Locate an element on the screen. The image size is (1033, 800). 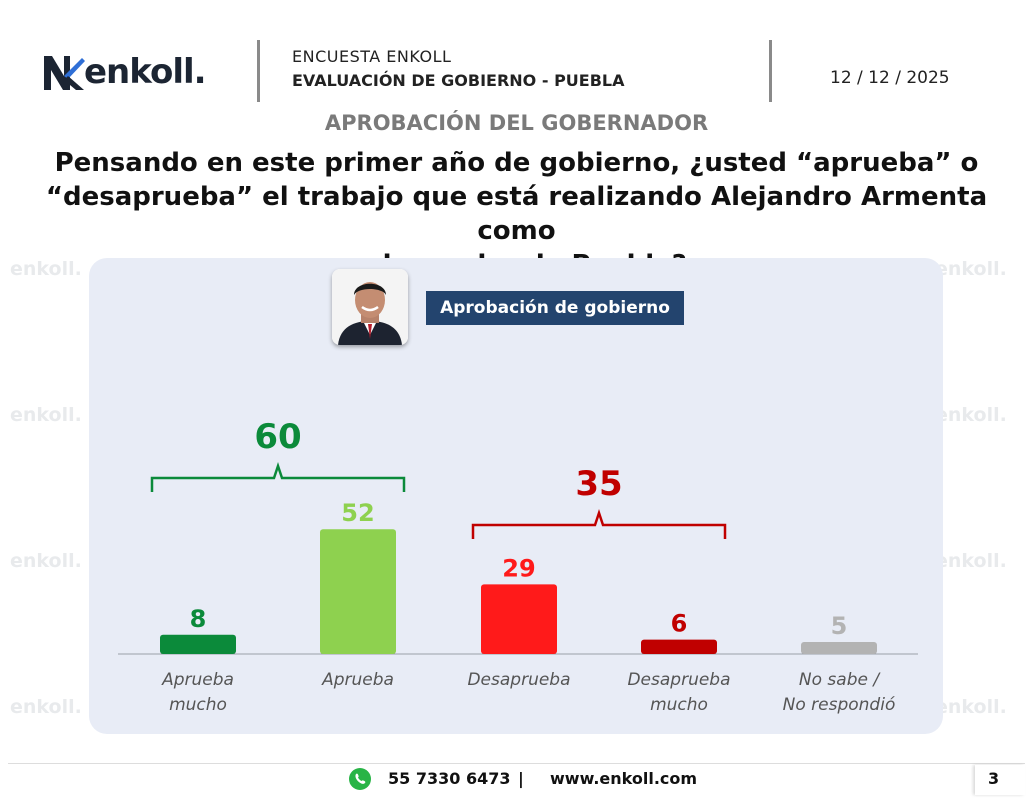
page-number-box is located at coordinates (1000, 780).